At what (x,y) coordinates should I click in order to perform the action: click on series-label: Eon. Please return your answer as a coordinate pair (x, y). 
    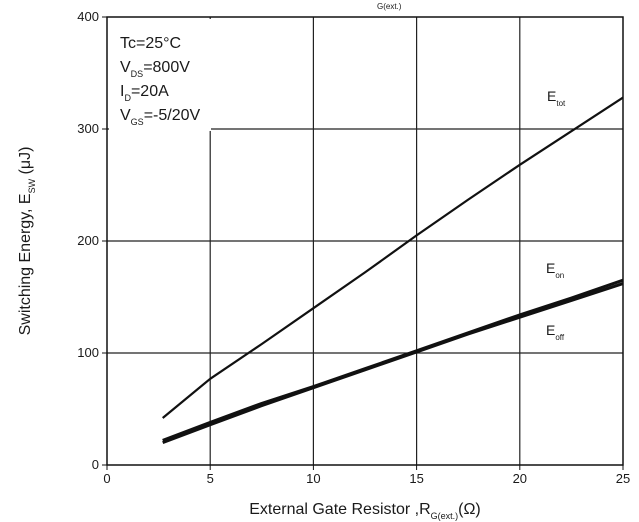
    Looking at the image, I should click on (555, 270).